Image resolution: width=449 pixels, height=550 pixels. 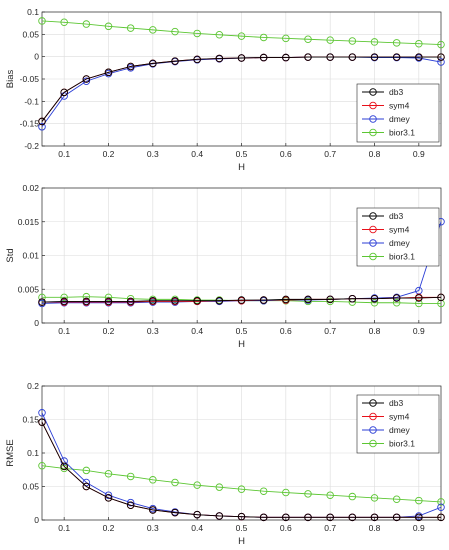 I want to click on y-tick-label: 0.1, so click(x=33, y=12).